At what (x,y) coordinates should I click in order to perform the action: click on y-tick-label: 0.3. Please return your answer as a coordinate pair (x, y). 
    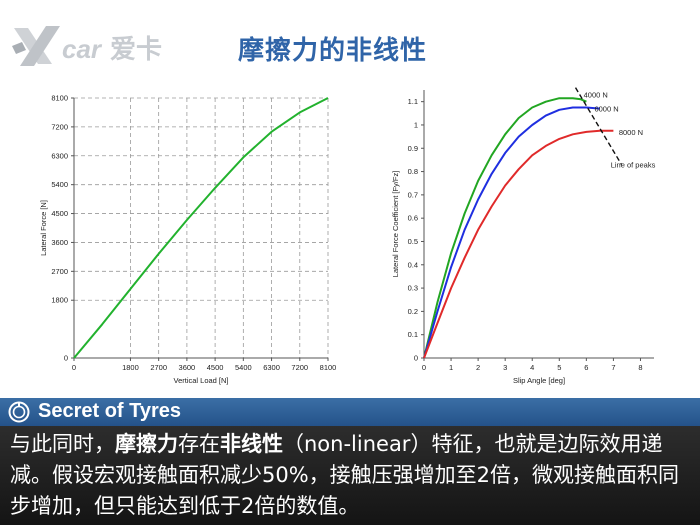
    Looking at the image, I should click on (413, 288).